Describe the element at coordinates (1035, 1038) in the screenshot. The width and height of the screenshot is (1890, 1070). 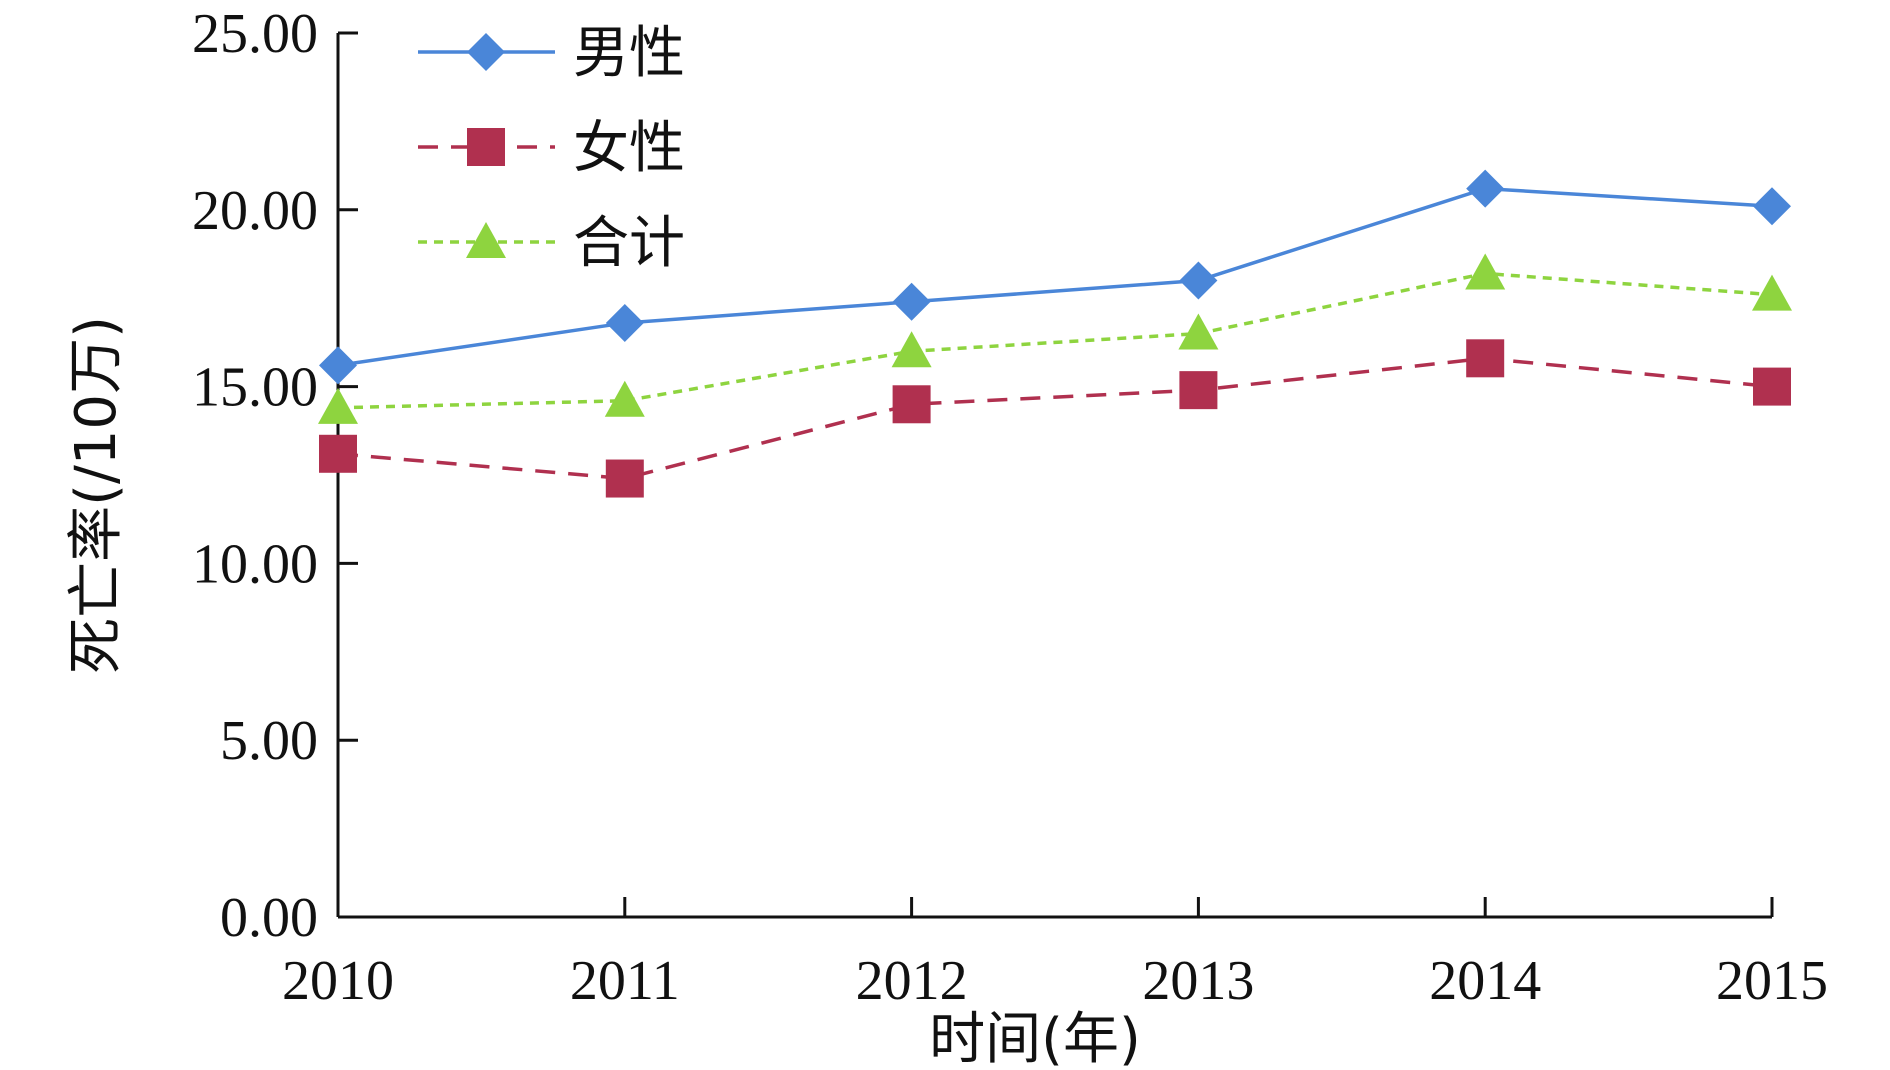
I see `x-axis-title: 时间(年)` at that location.